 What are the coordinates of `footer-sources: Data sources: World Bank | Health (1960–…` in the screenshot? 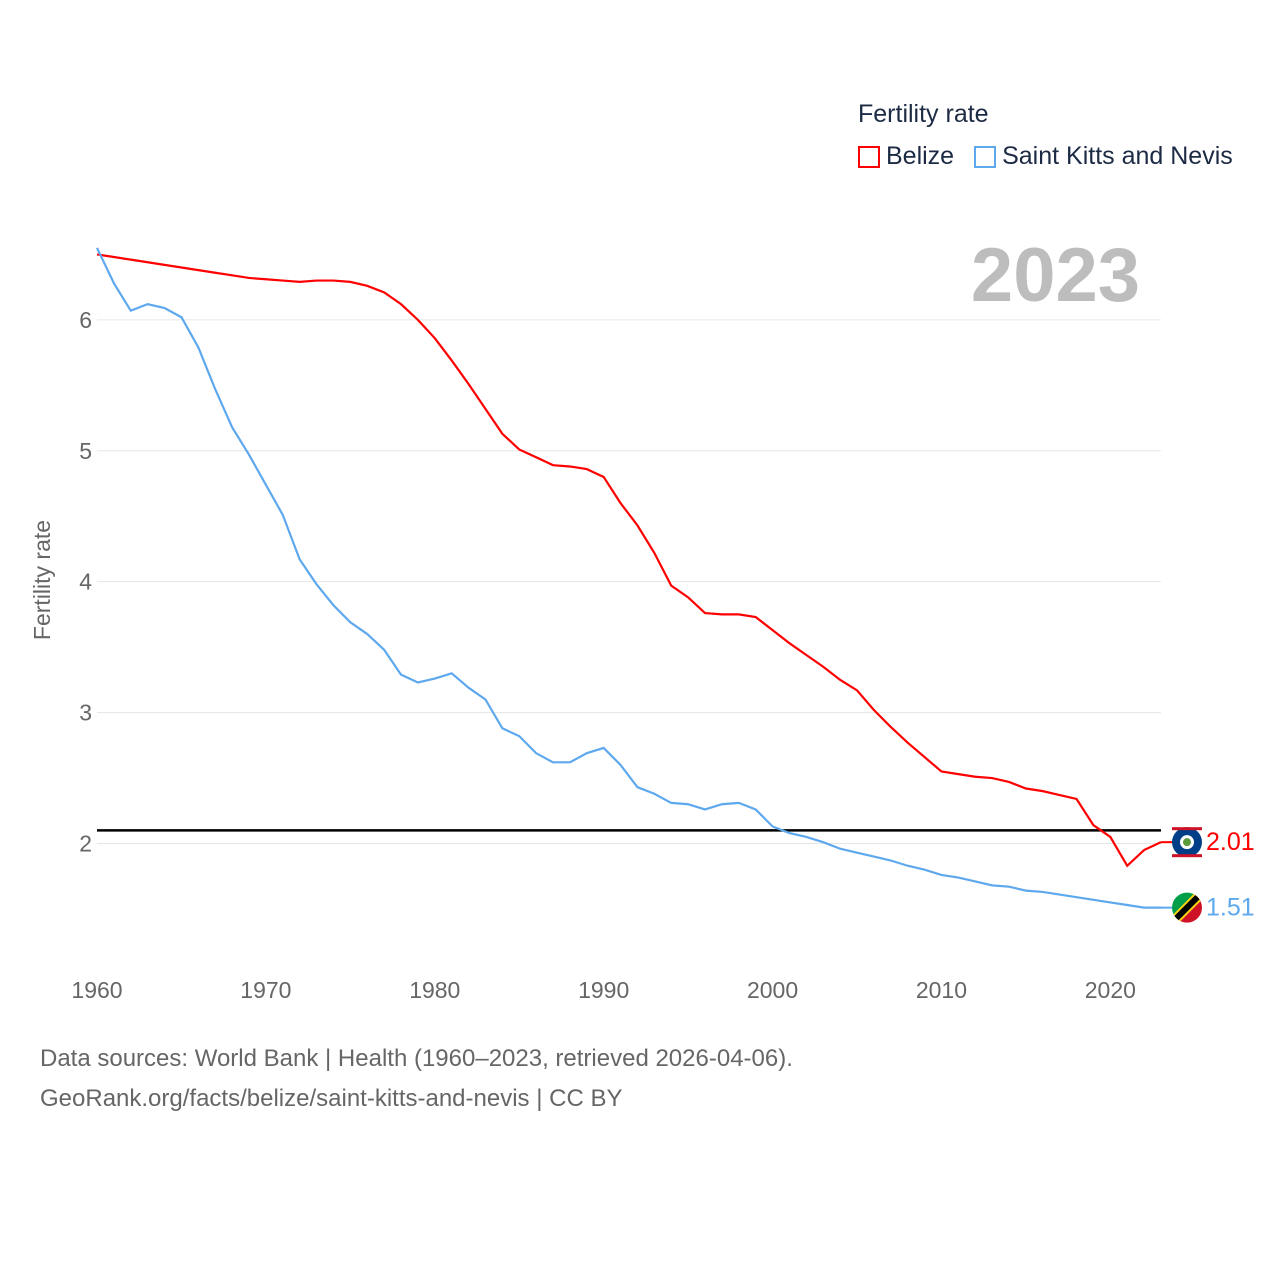 It's located at (416, 1058).